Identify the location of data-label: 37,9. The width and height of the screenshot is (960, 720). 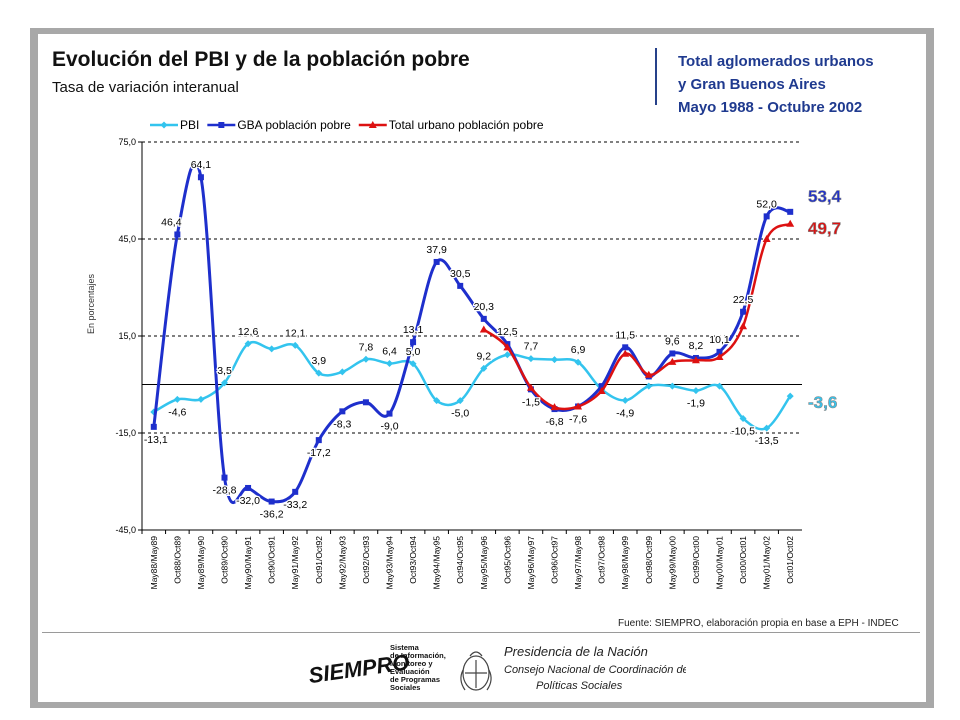
(436, 250).